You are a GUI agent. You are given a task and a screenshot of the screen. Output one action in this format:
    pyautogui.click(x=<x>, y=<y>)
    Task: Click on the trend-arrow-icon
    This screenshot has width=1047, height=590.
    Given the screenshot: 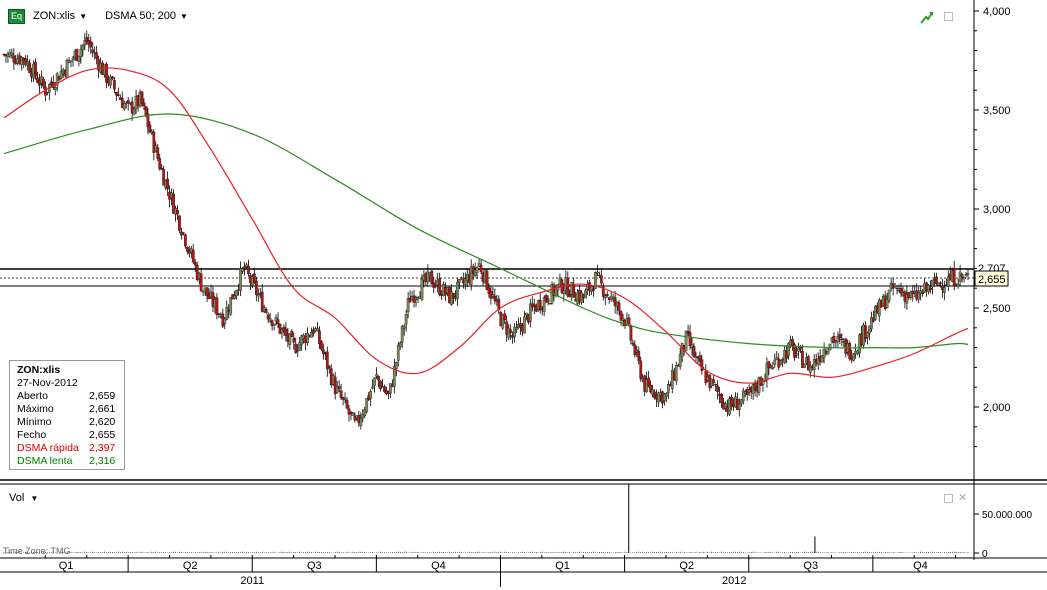 What is the action you would take?
    pyautogui.click(x=927, y=17)
    